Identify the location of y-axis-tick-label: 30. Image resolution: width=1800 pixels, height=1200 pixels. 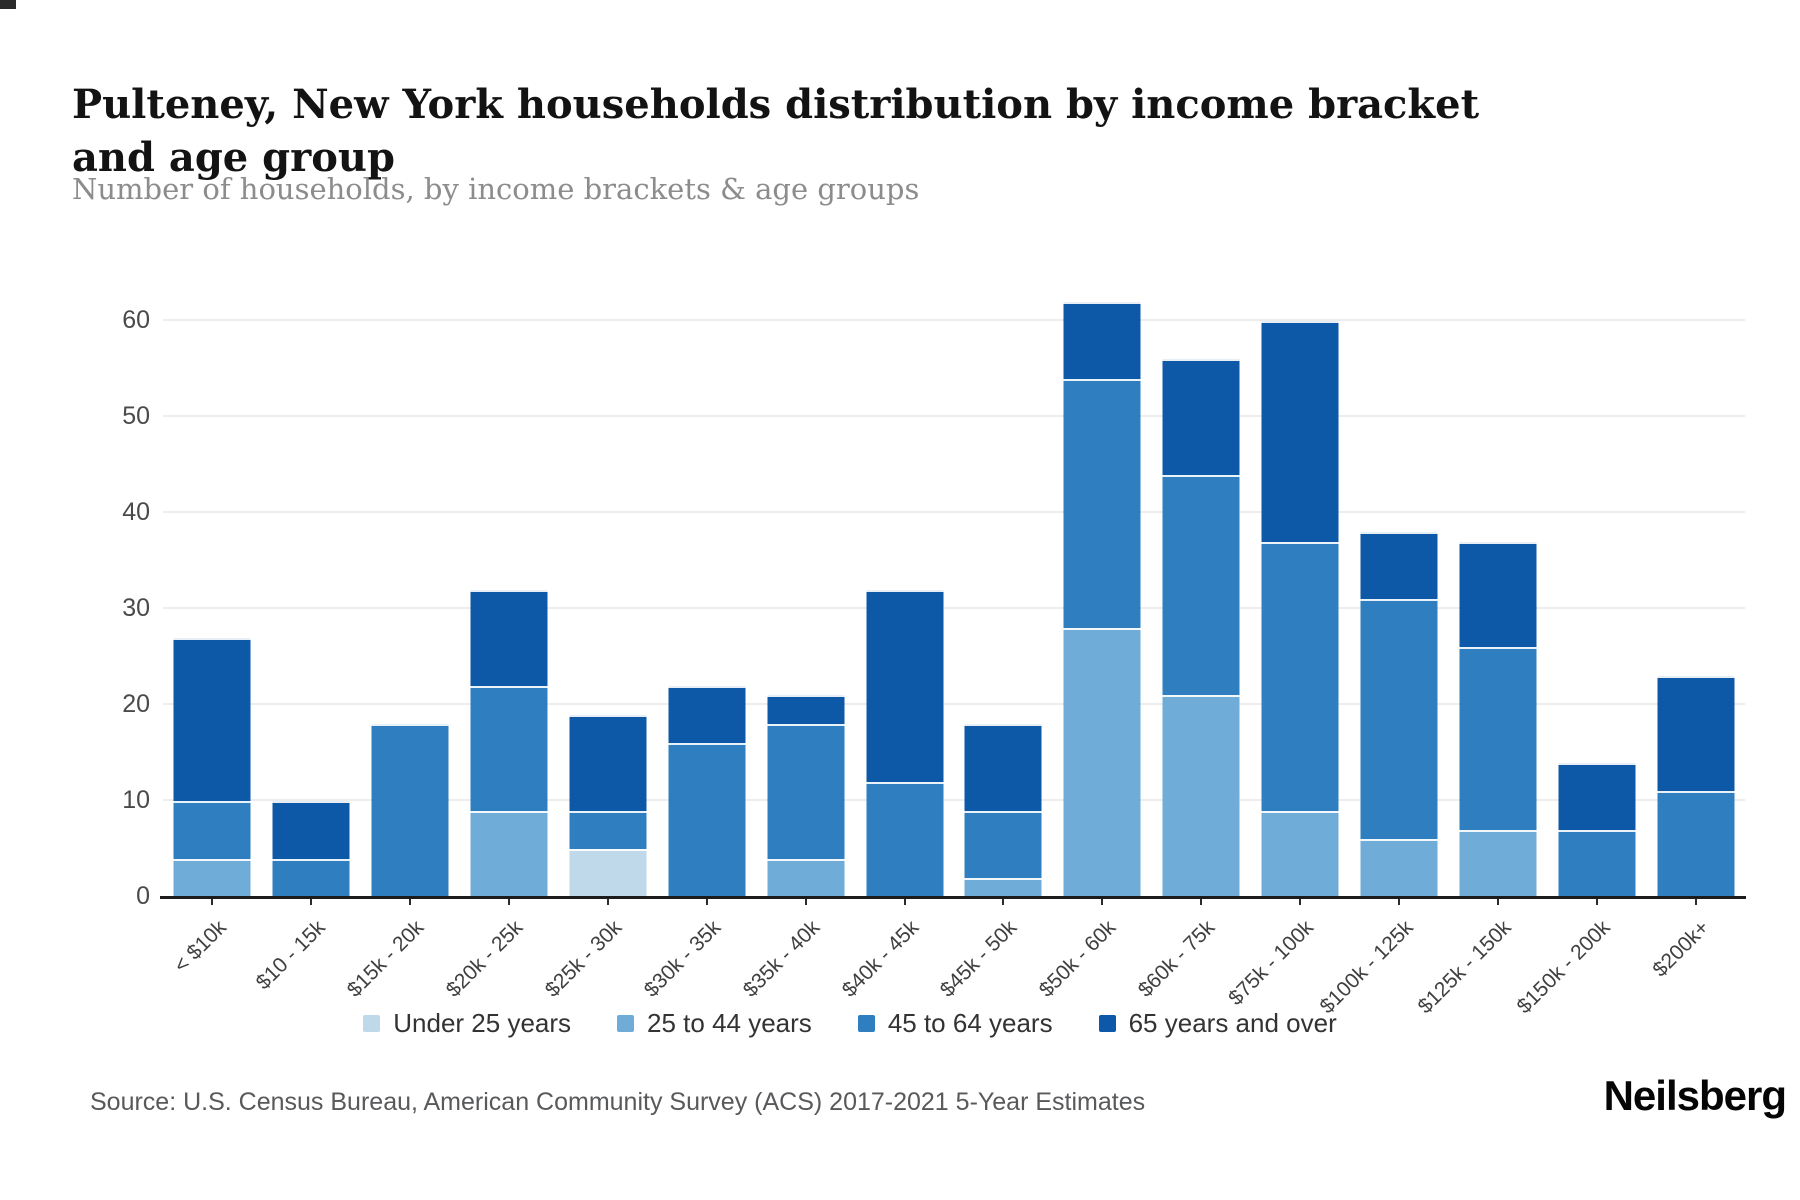
(136, 608).